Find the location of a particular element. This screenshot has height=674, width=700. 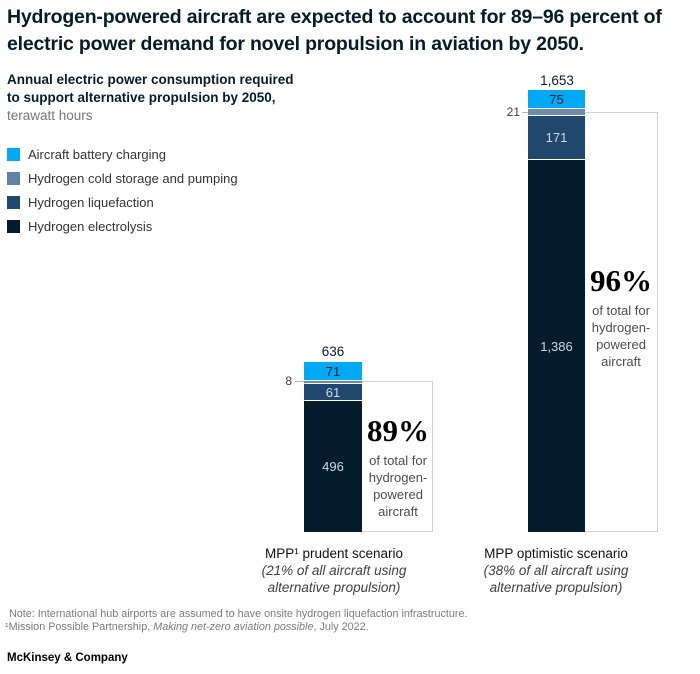

legend-item-cold-storage: Hydrogen cold storage and pumping is located at coordinates (122, 178).